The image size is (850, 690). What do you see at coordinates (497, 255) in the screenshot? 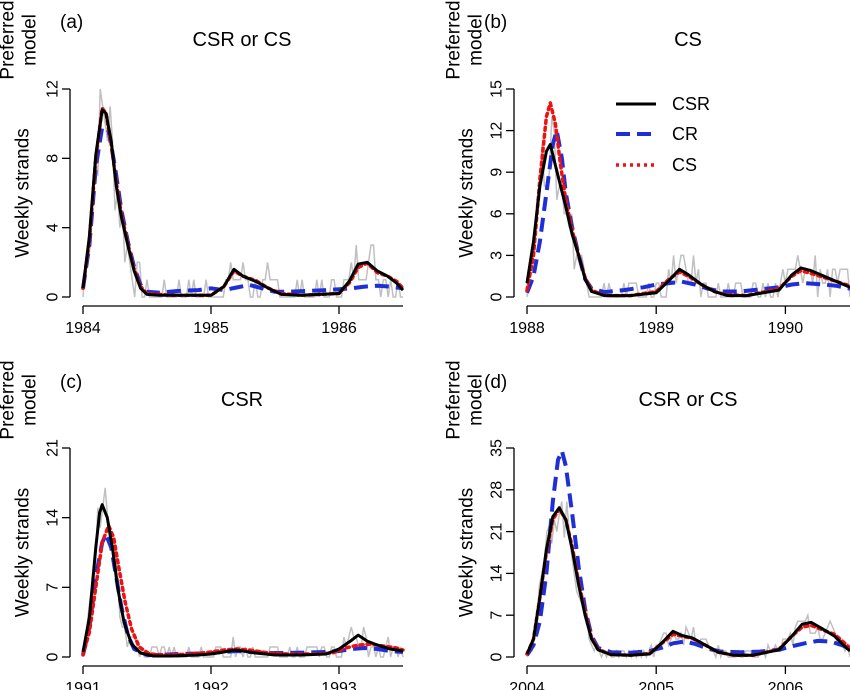
I see `y-tick-label: 3` at bounding box center [497, 255].